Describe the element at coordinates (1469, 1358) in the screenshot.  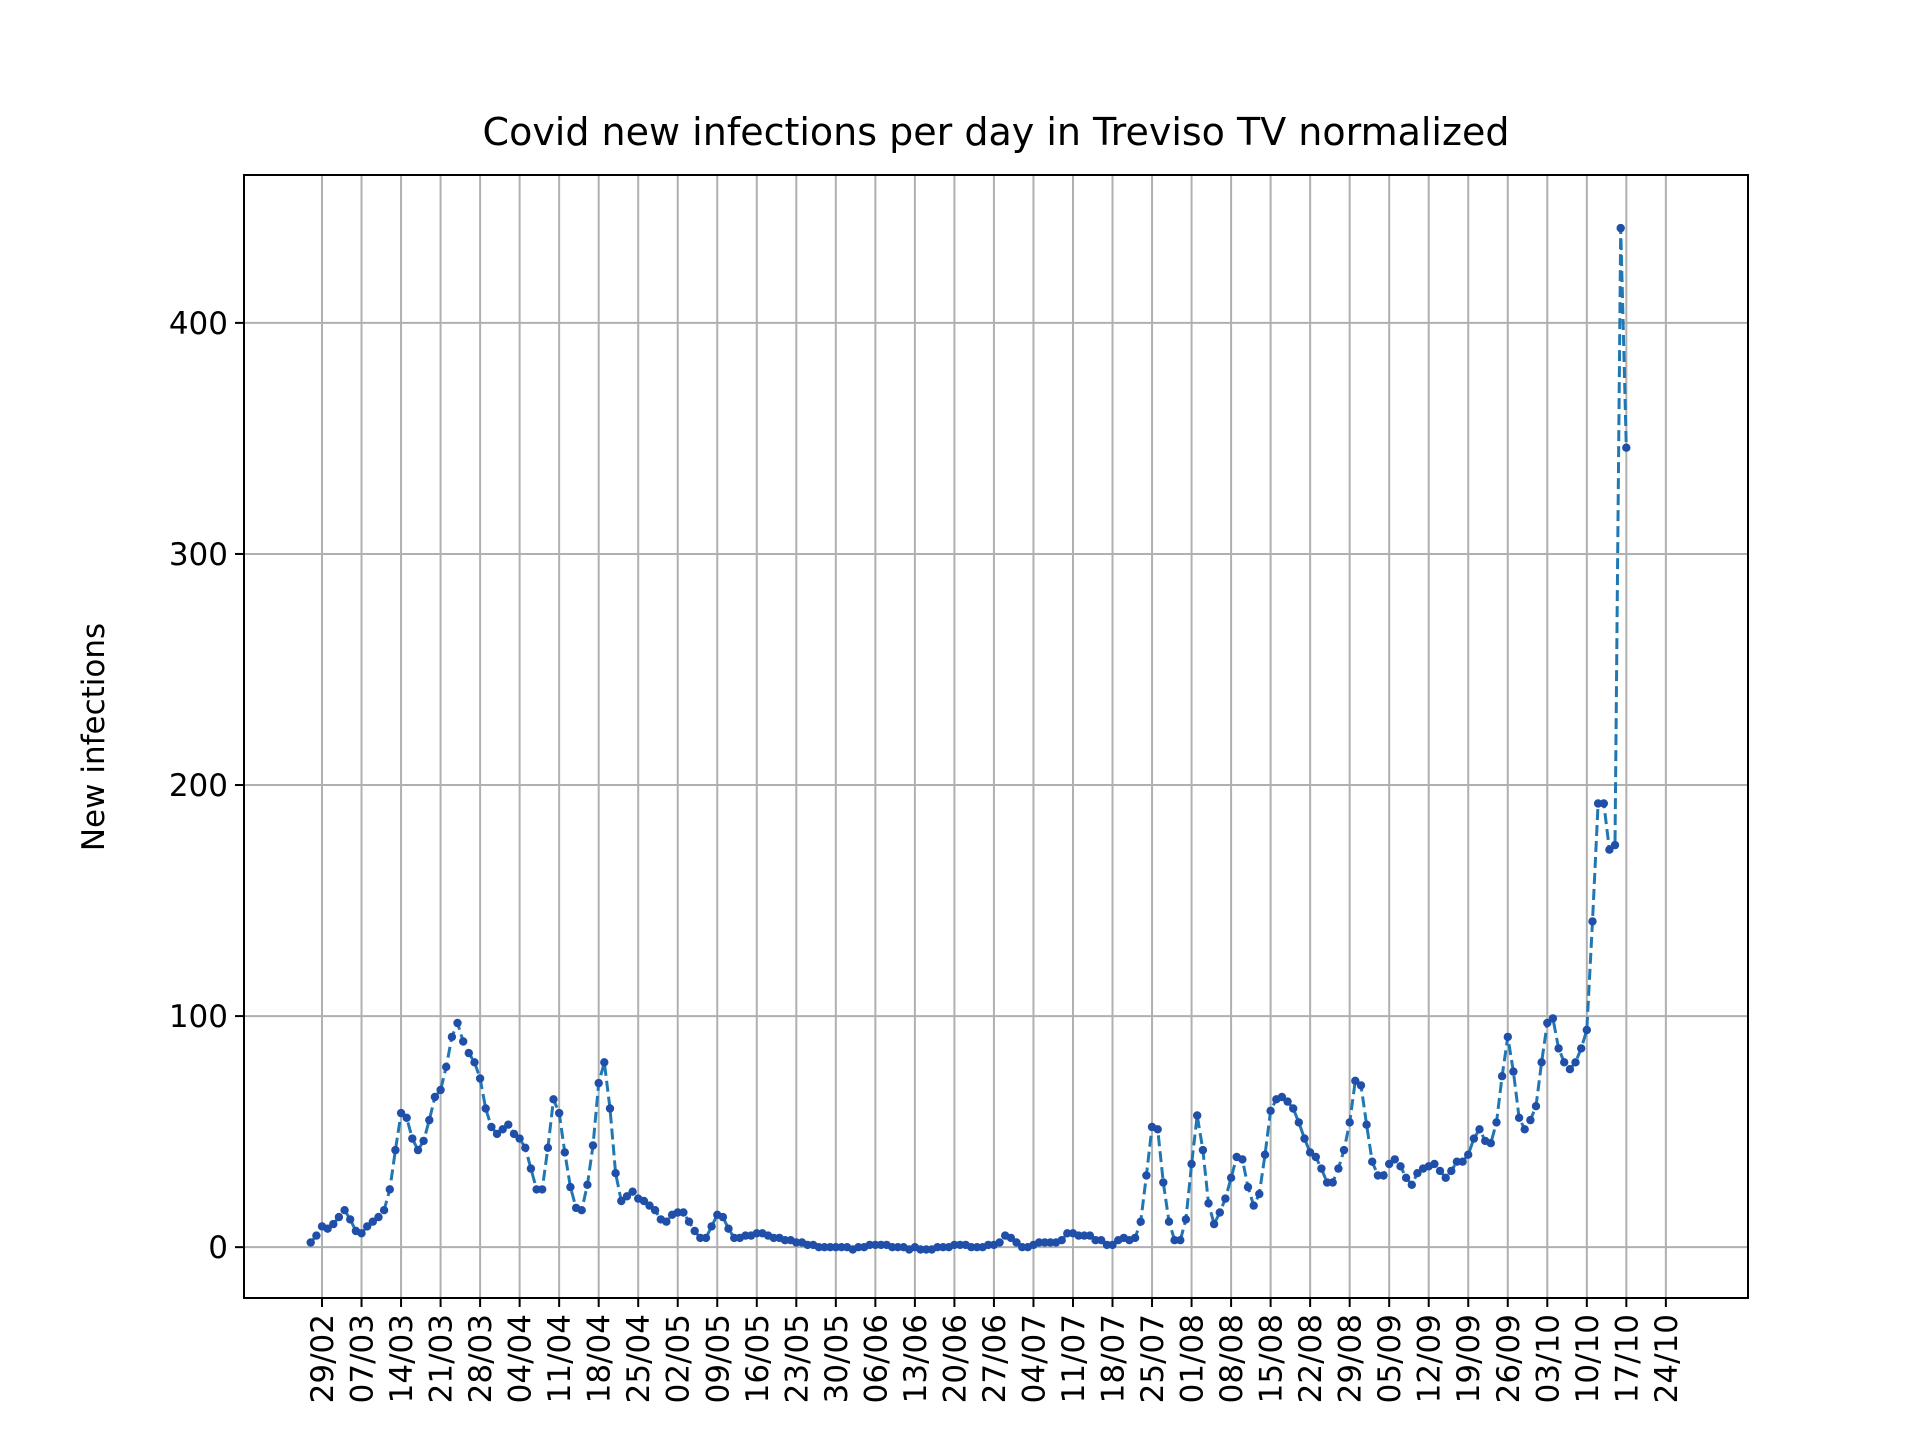
I see `x-tick-label: 19/09` at that location.